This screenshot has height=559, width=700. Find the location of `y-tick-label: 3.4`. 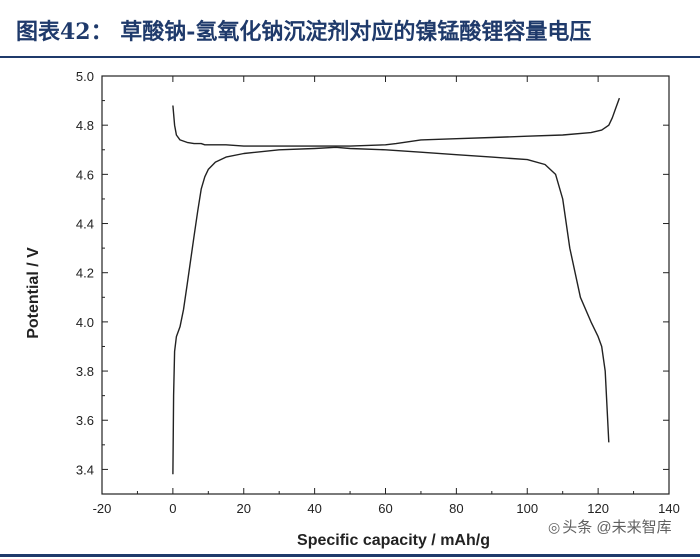

y-tick-label: 3.4 is located at coordinates (85, 469).